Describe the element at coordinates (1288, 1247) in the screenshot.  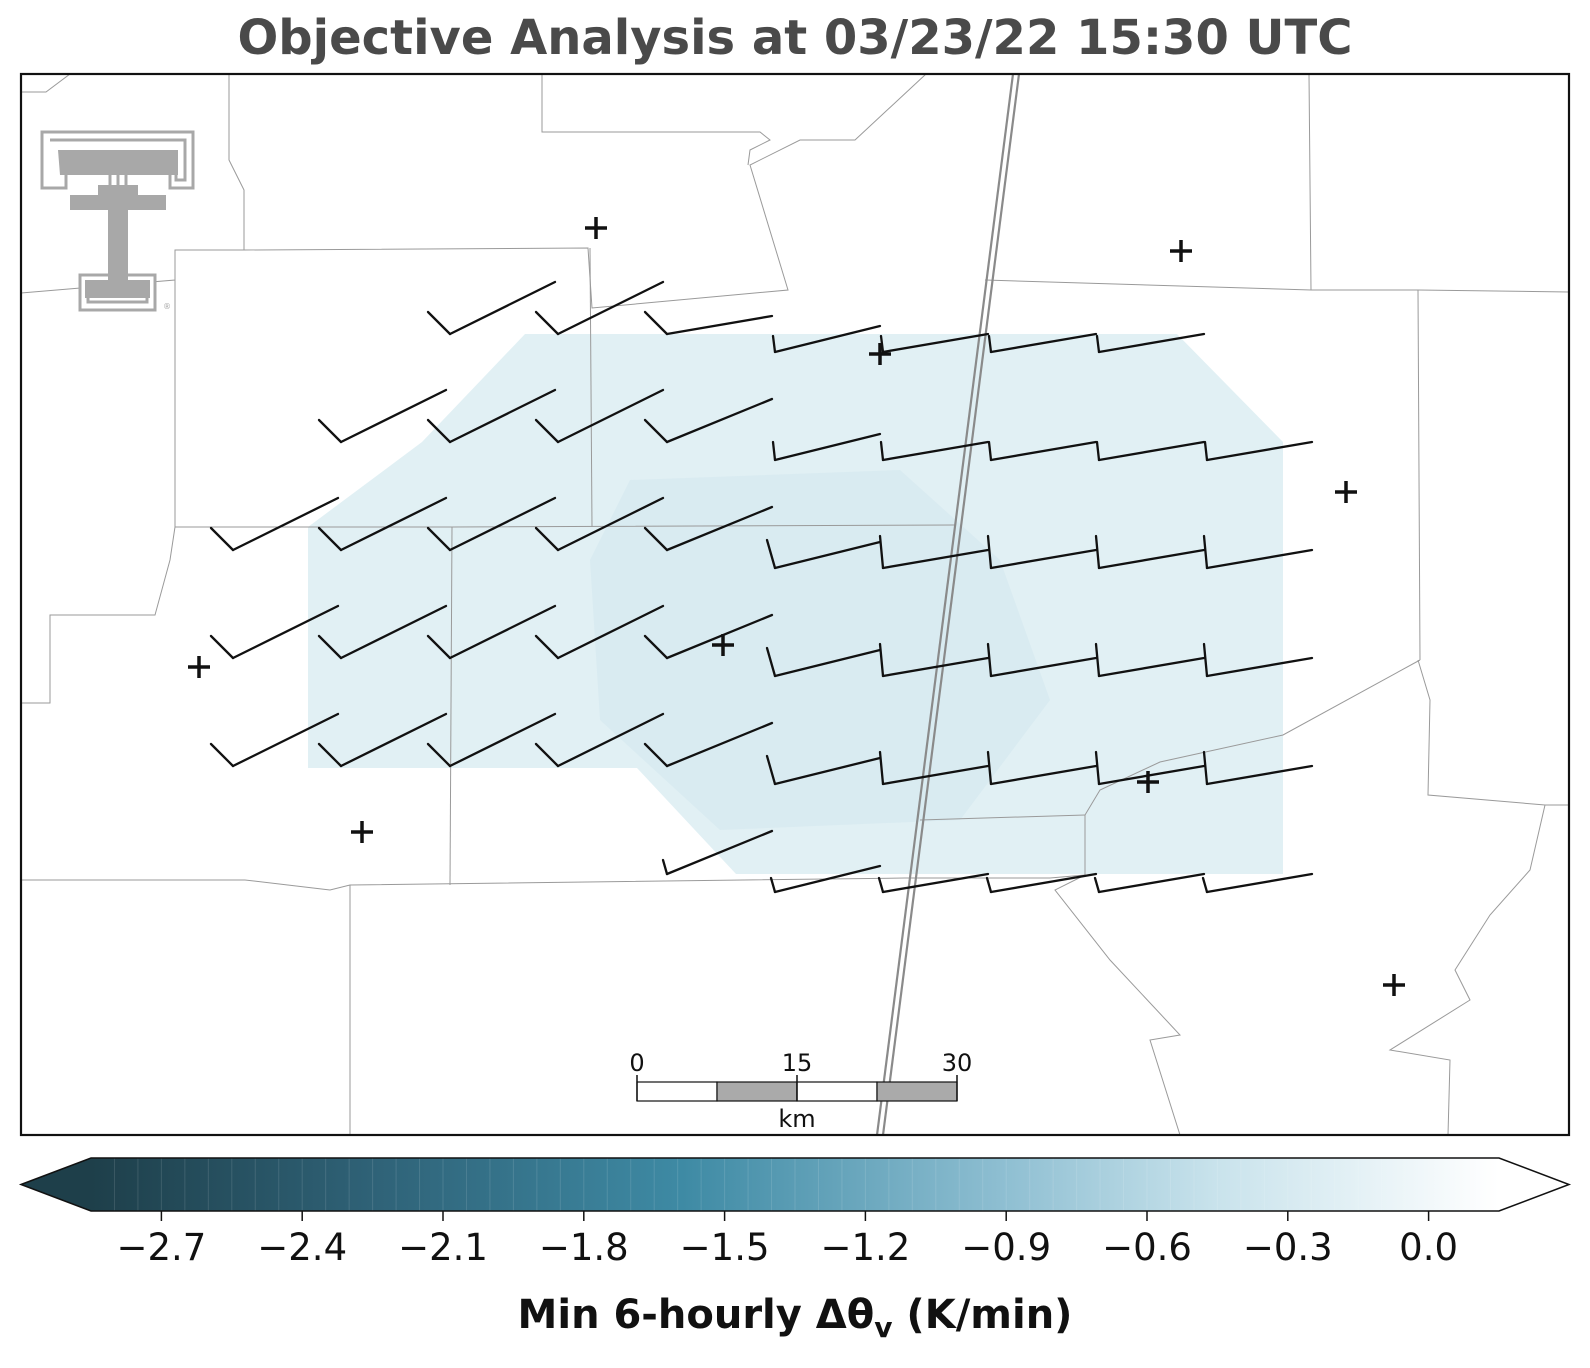
I see `colorbar-tick-label: −0.3` at that location.